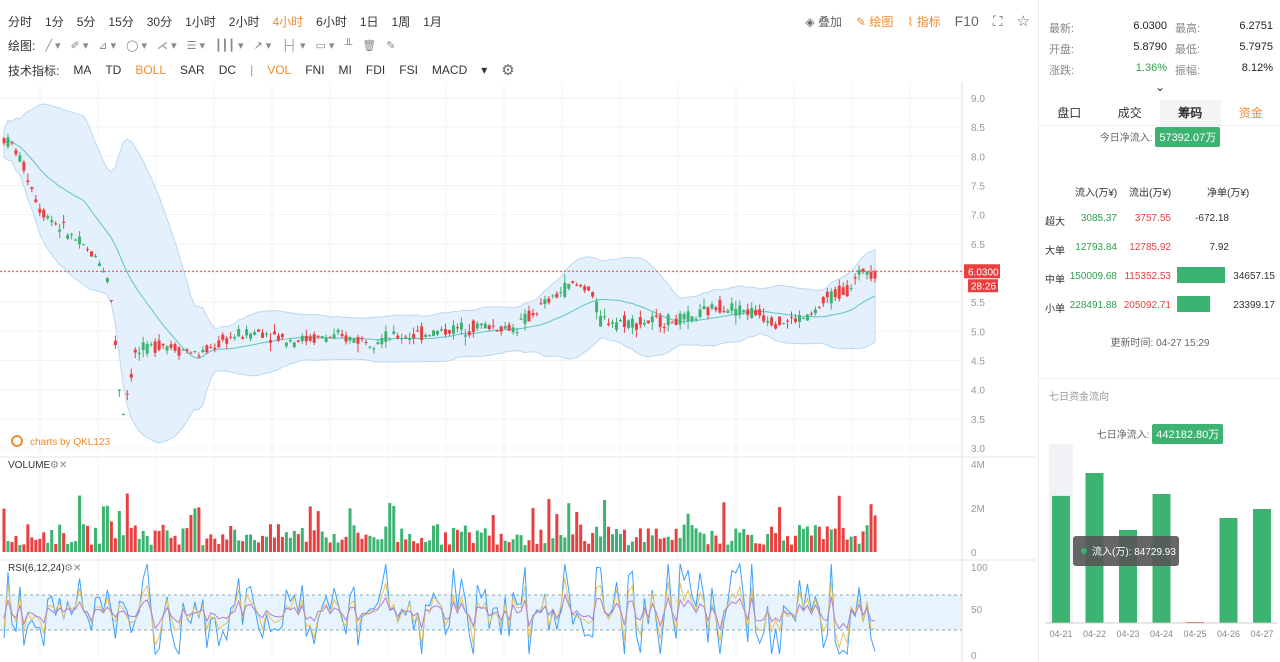 This screenshot has width=1280, height=662. I want to click on f10-button: F10, so click(966, 21).